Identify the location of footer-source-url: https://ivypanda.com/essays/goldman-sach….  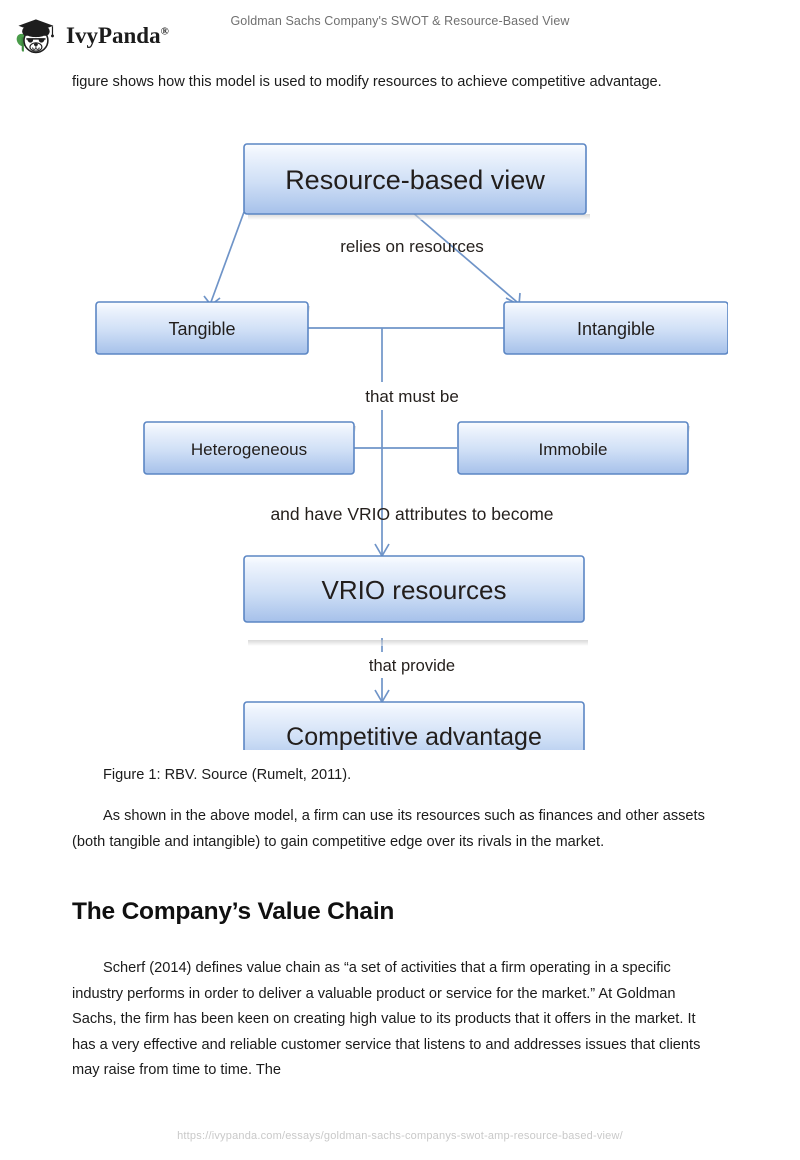
(400, 1136).